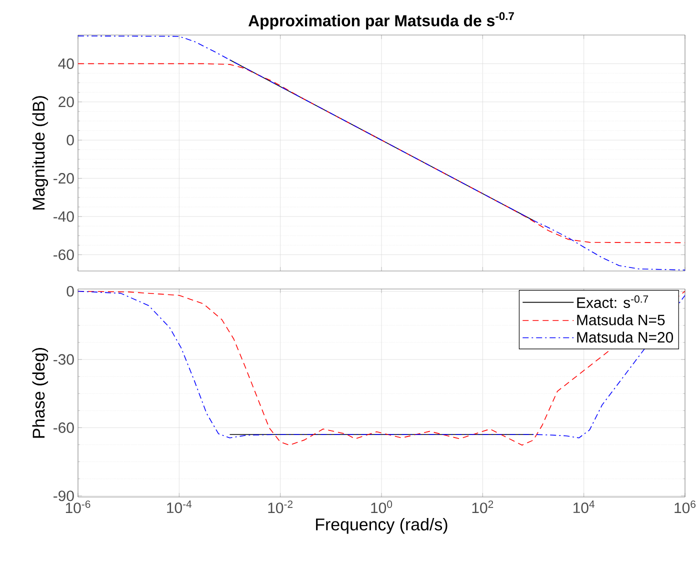 This screenshot has width=699, height=564. I want to click on legend-label: Matsuda N=20, so click(625, 337).